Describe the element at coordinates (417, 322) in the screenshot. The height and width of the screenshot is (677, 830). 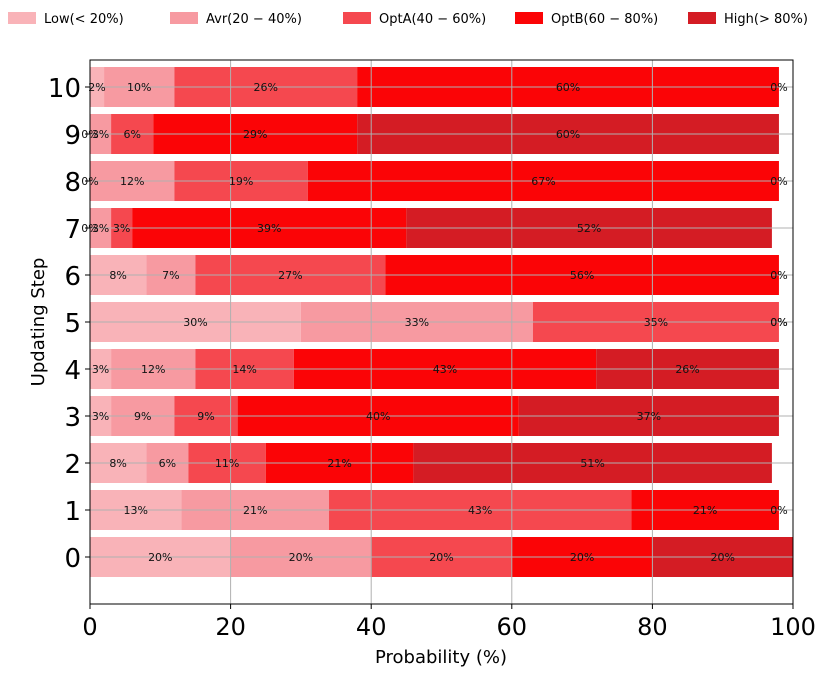
I see `segment-label-step-5-series-1: 33%` at that location.